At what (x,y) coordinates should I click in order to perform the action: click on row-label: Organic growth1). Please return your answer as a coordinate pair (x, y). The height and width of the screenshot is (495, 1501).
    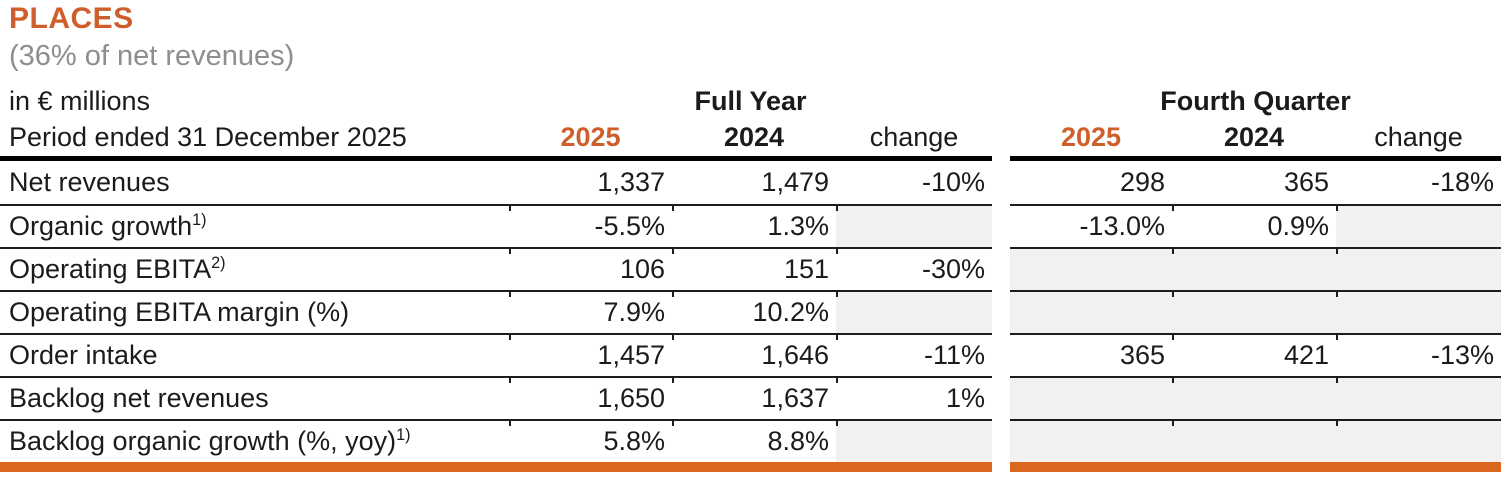
    Looking at the image, I should click on (254, 225).